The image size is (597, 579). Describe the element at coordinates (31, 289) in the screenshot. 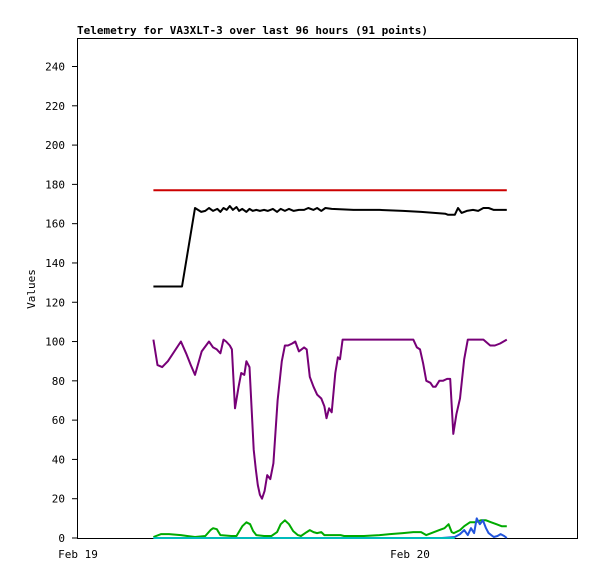

I see `y-axis-label: Values` at that location.